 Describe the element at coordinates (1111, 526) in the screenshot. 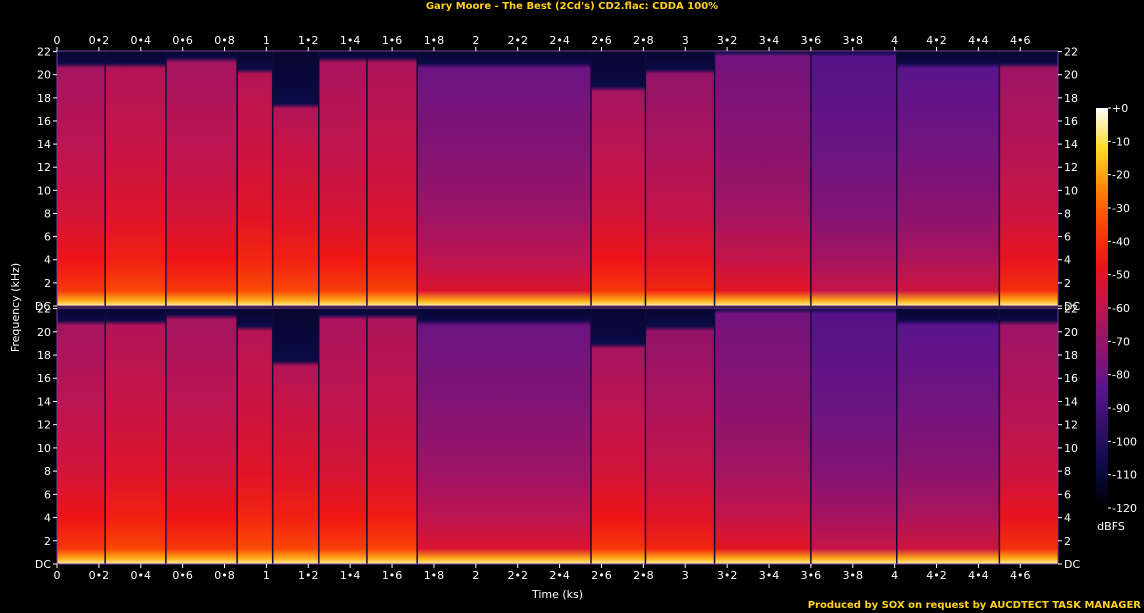

I see `colorbar-label: dBFS` at that location.